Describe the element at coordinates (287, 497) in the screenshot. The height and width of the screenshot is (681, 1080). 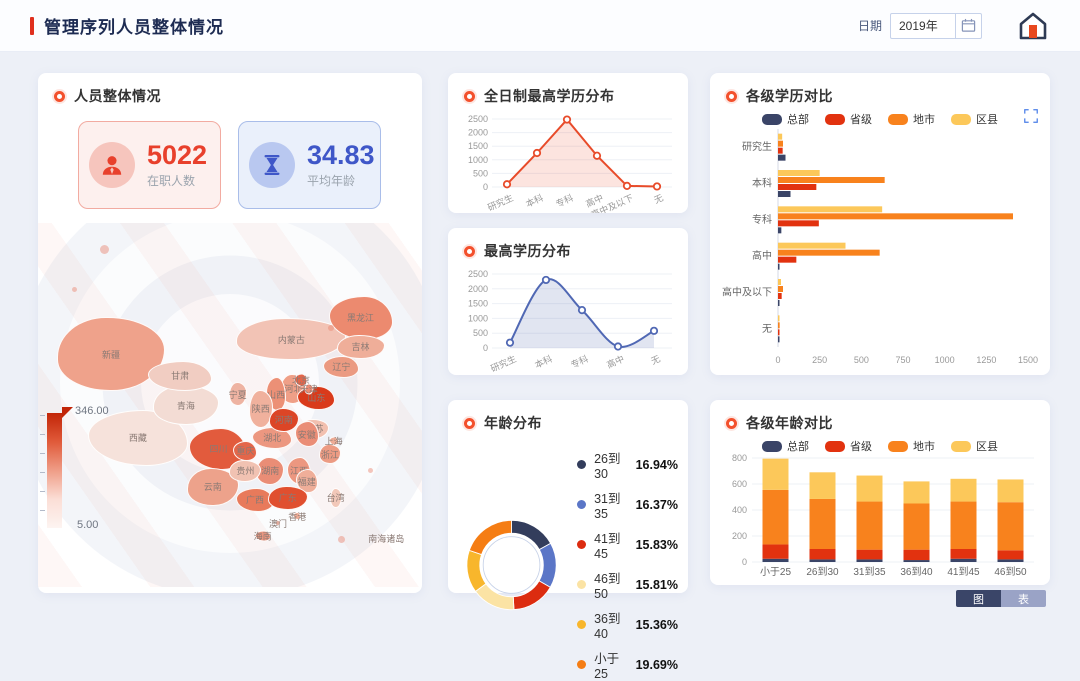
I see `map-province: 广东` at that location.